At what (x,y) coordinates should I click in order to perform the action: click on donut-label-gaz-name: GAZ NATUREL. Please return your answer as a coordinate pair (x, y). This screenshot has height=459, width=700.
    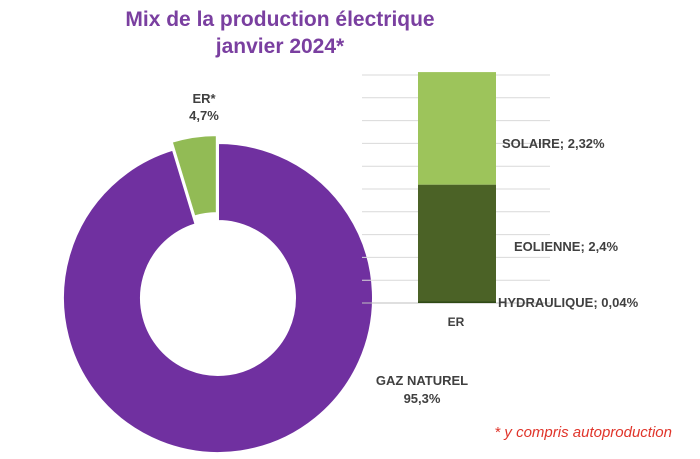
    Looking at the image, I should click on (422, 380).